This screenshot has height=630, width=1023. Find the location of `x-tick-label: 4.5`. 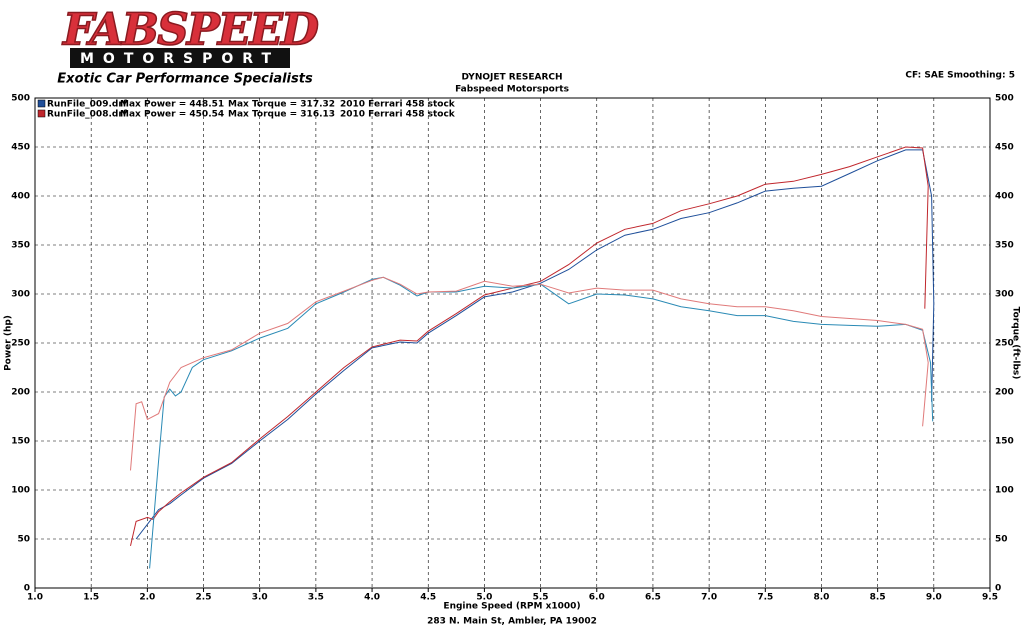

x-tick-label: 4.5 is located at coordinates (428, 598).